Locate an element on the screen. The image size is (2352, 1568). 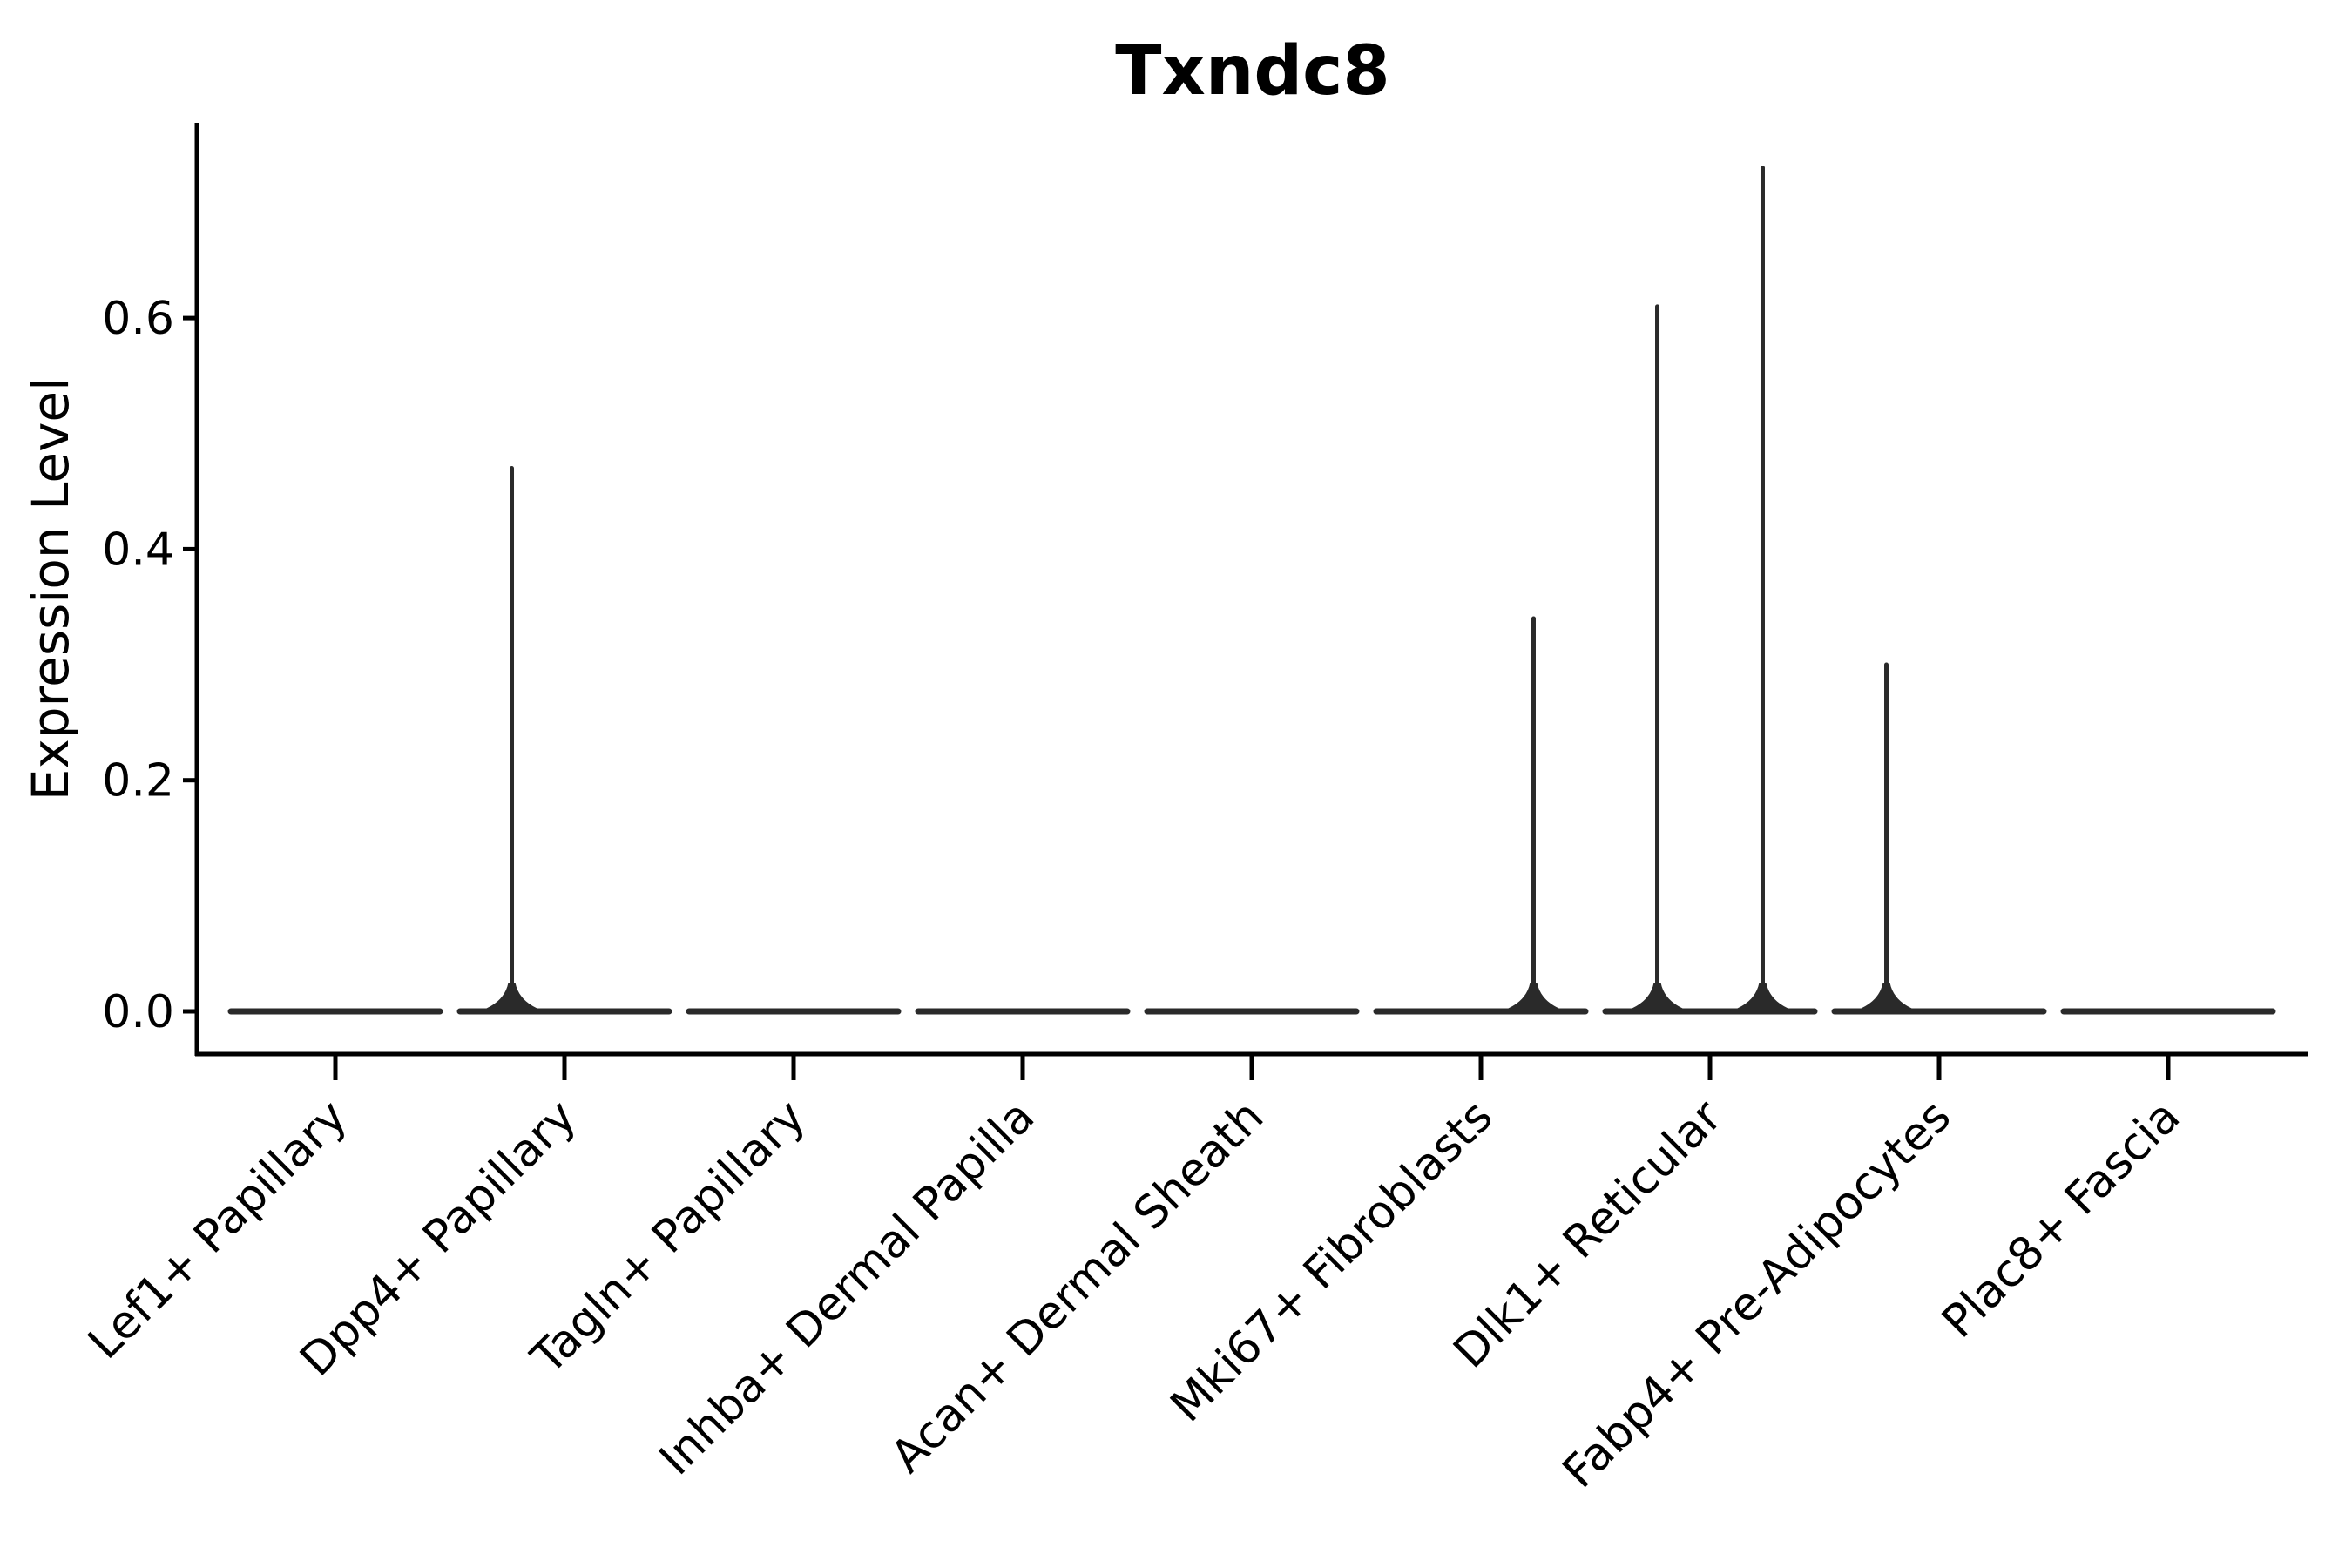
x-tick-label: Plac8+ Fascia is located at coordinates (2061, 1219).